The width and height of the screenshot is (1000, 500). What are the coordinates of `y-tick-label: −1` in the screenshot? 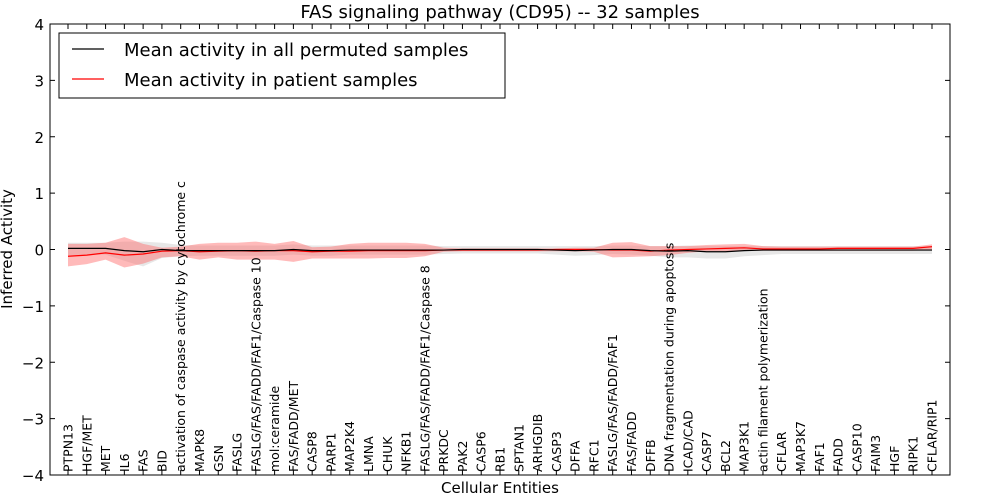 It's located at (33, 307).